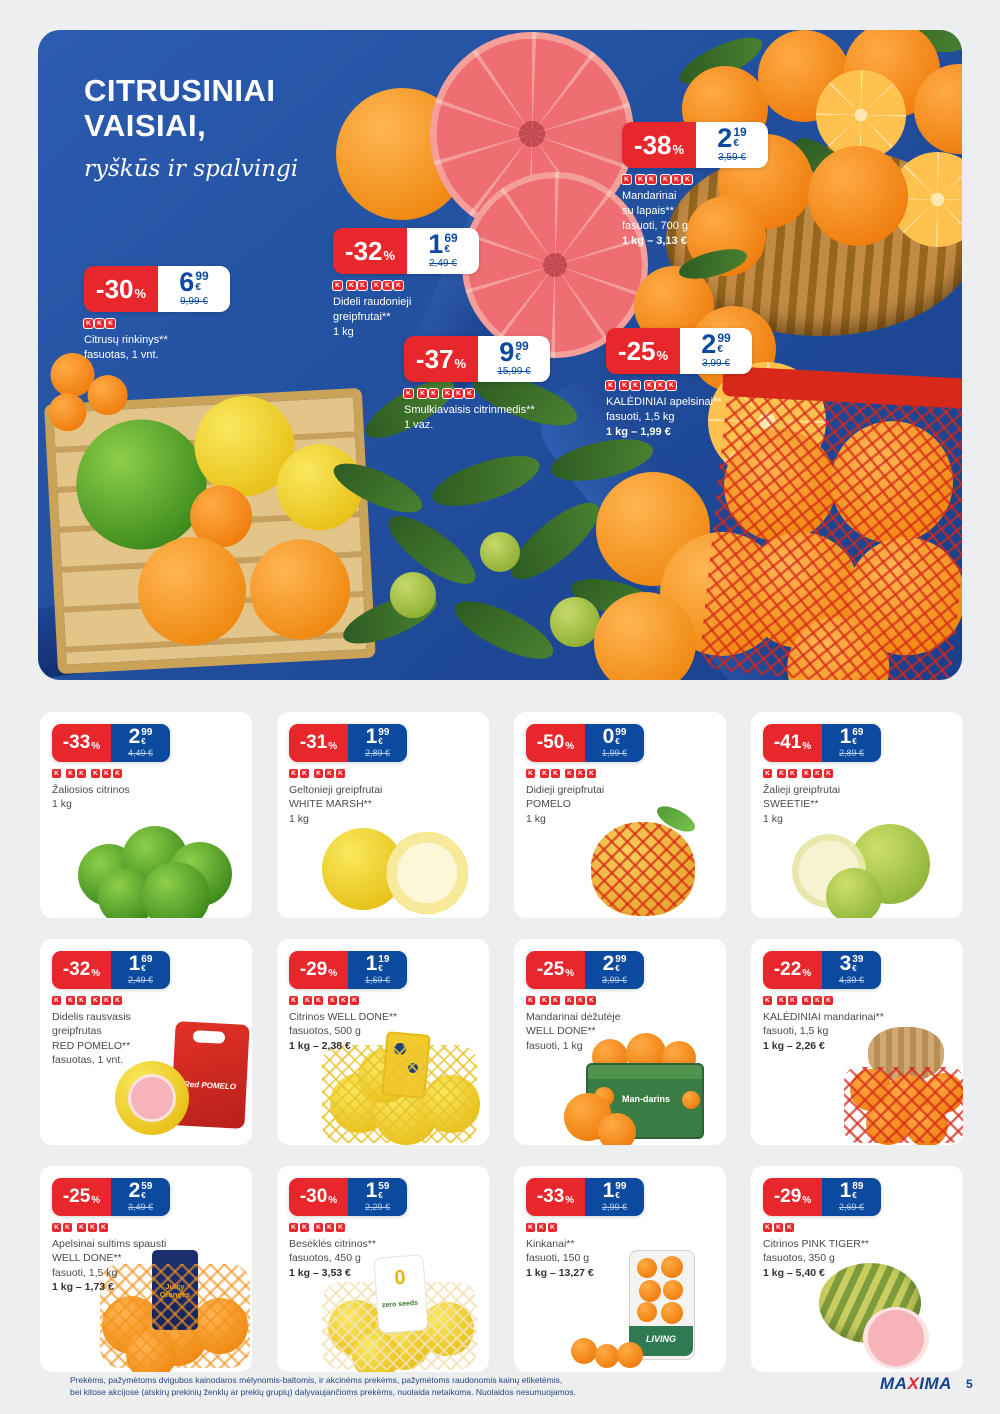  What do you see at coordinates (851, 1197) in the screenshot?
I see `price-value: 1 89 € 2,69 €` at bounding box center [851, 1197].